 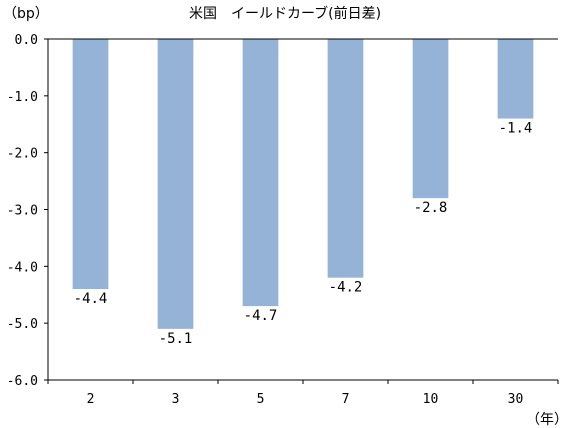 What do you see at coordinates (26, 40) in the screenshot?
I see `y-tick-label: 0.0` at bounding box center [26, 40].